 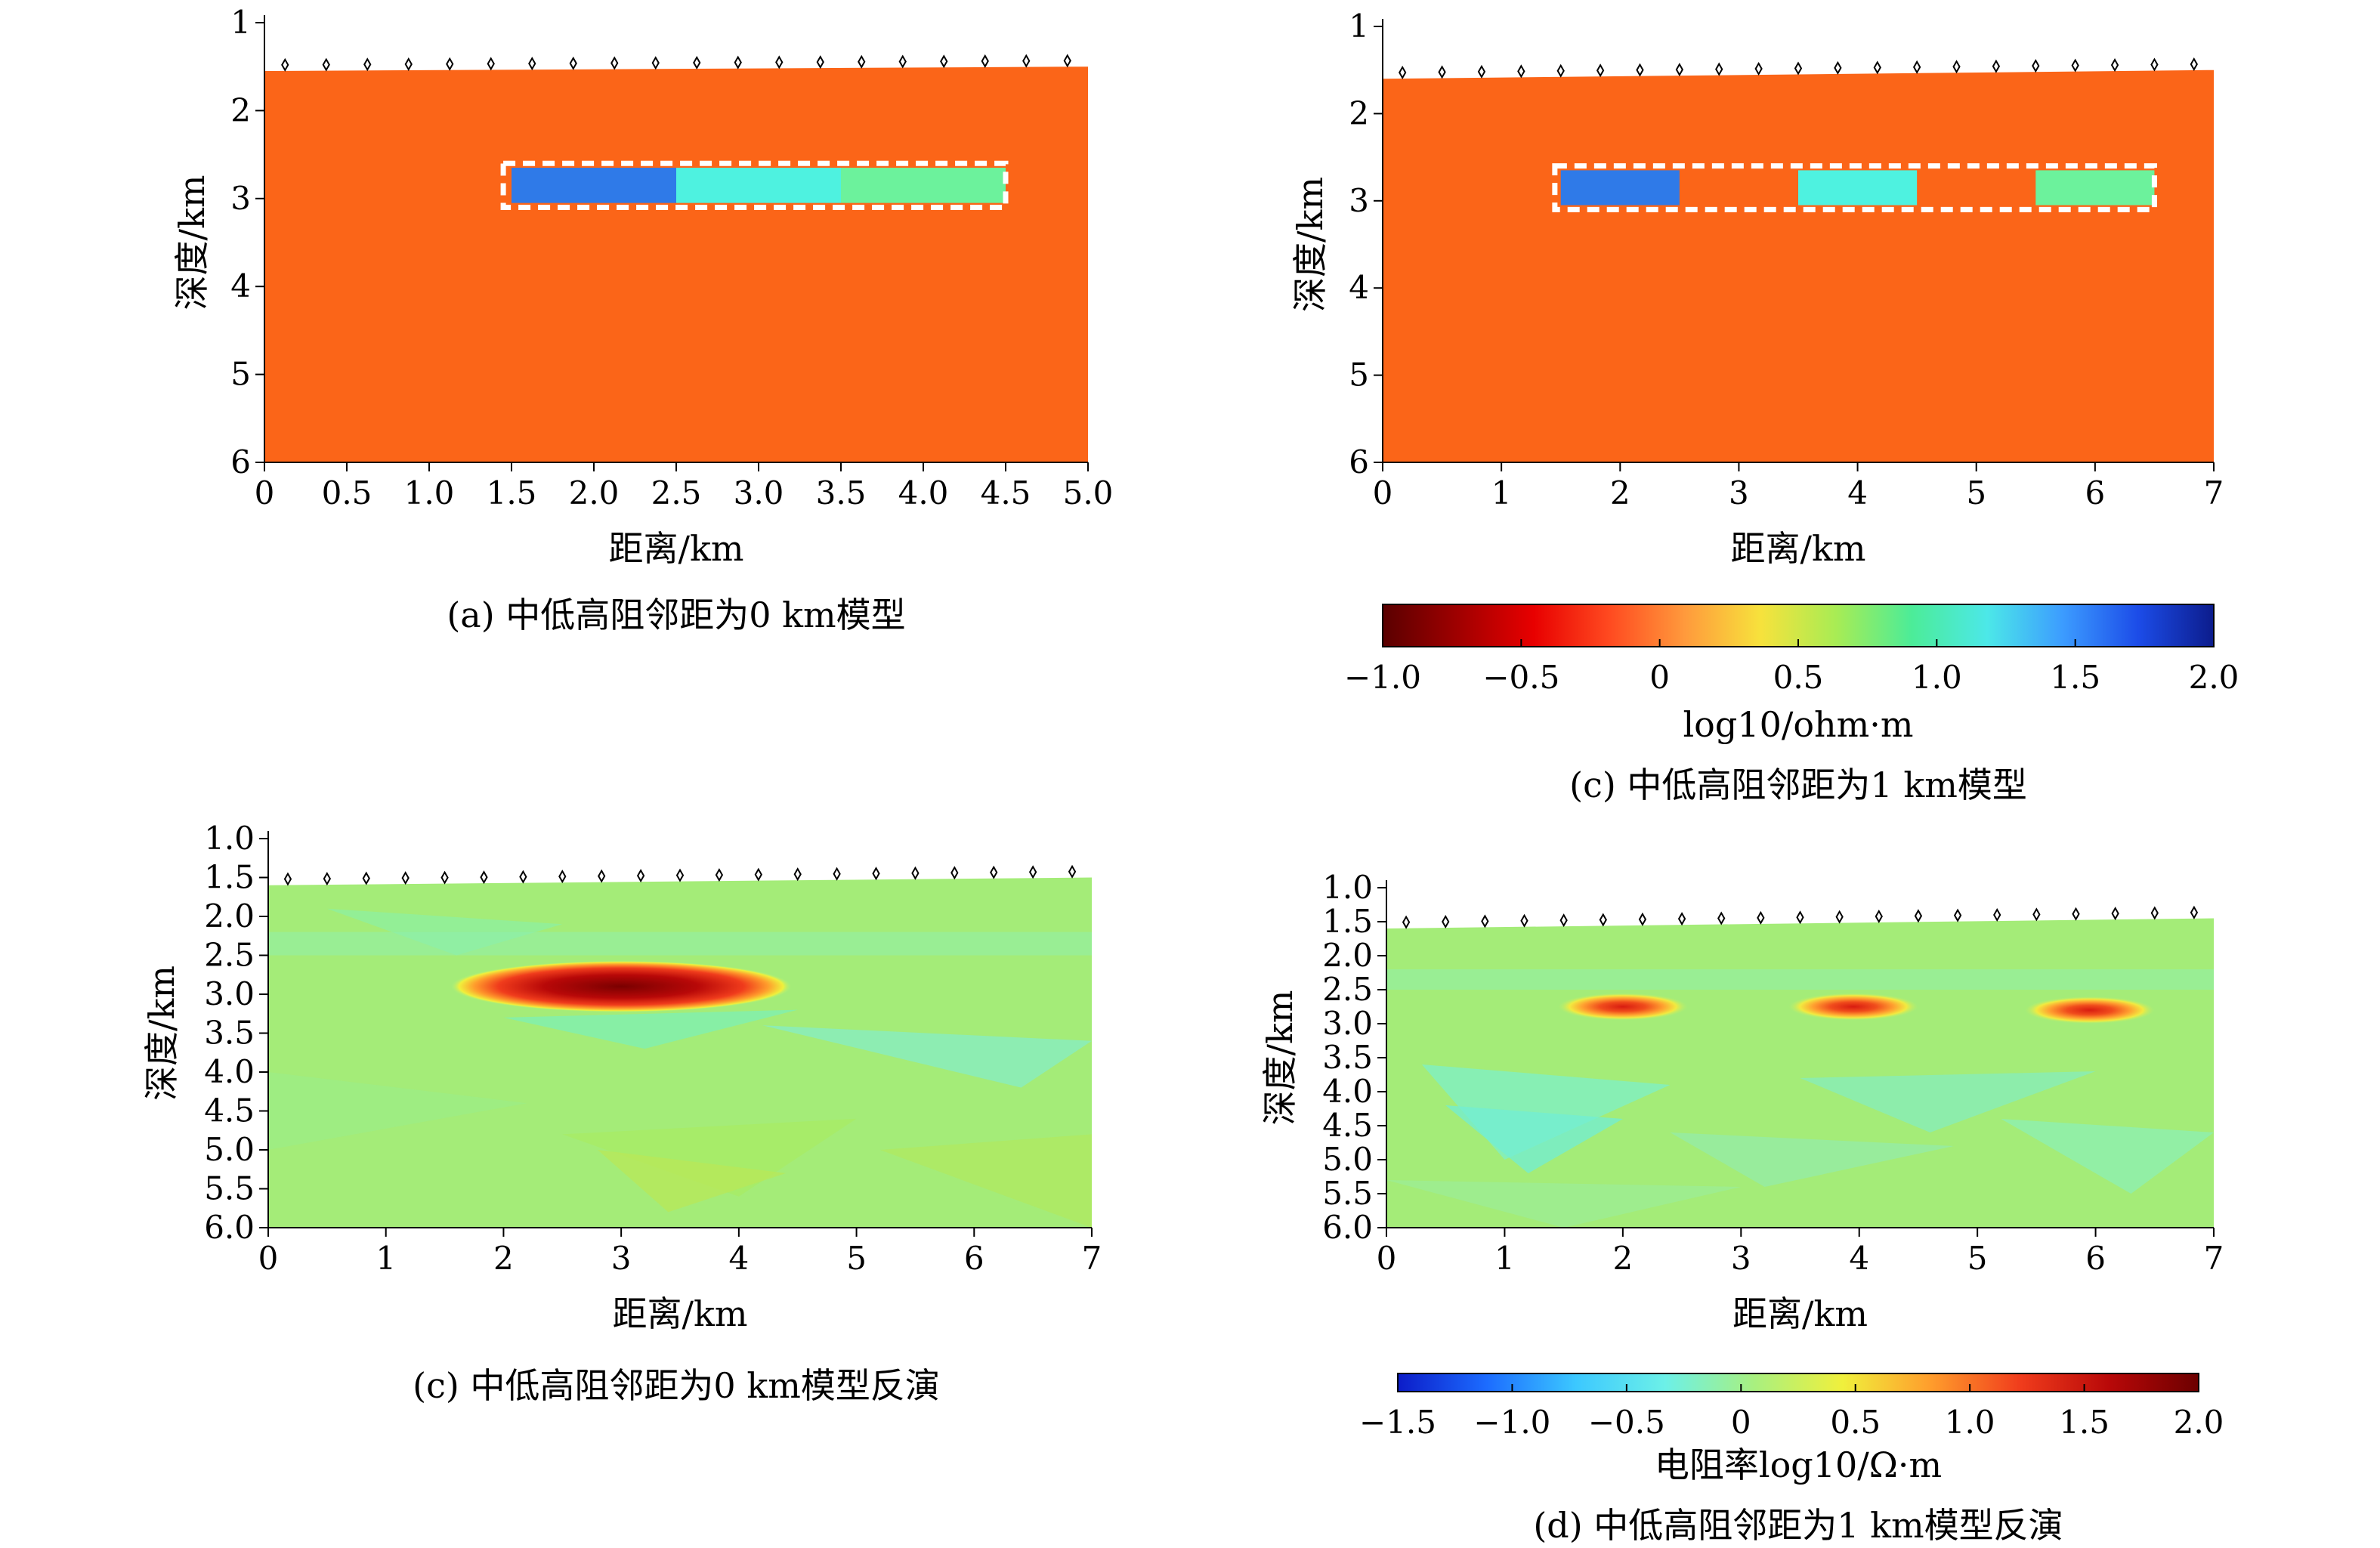 I want to click on x-tick-label: 4, so click(x=1857, y=492).